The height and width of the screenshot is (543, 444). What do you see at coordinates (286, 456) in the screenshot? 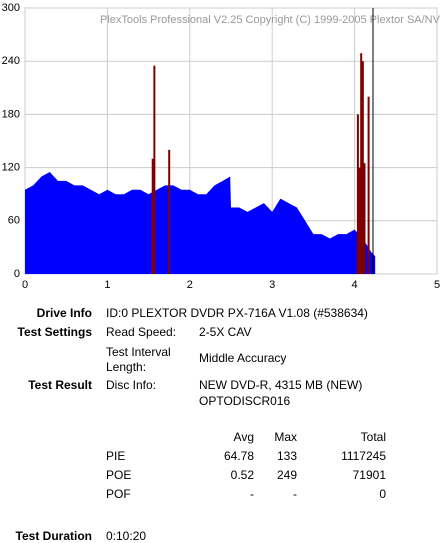
I see `table-cell: 133` at bounding box center [286, 456].